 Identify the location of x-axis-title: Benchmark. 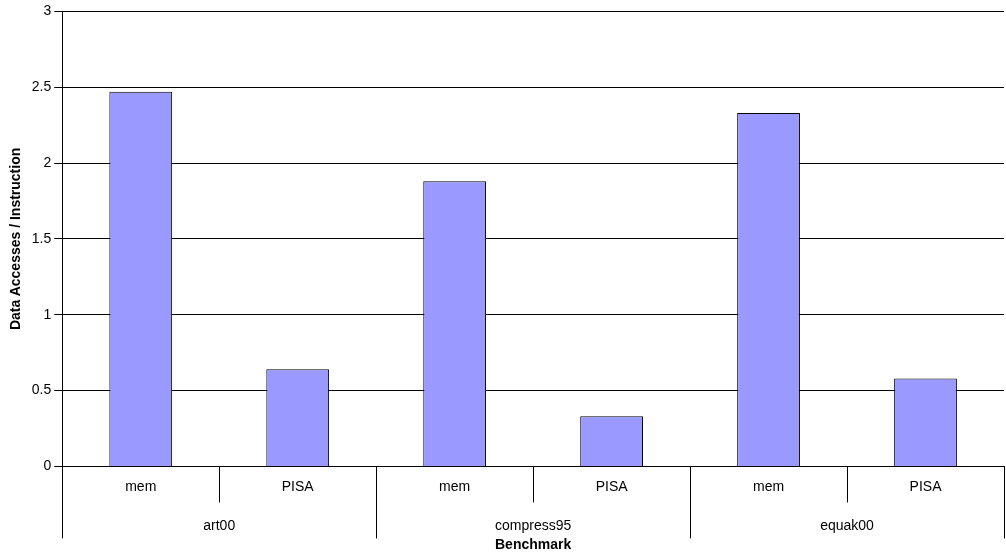
(533, 544).